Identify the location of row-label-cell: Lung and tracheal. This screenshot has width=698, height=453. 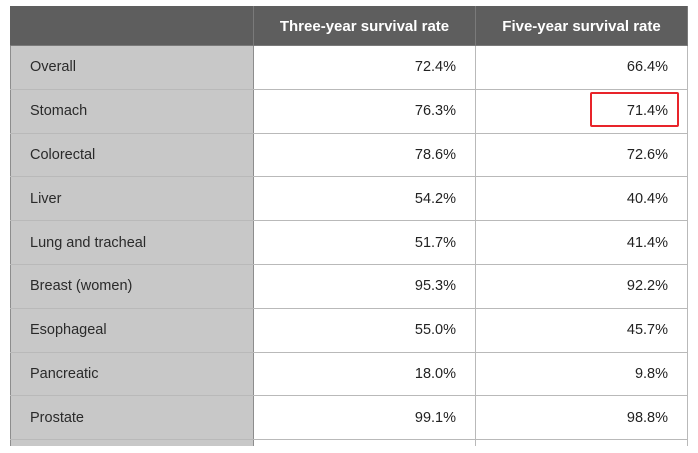
(132, 242).